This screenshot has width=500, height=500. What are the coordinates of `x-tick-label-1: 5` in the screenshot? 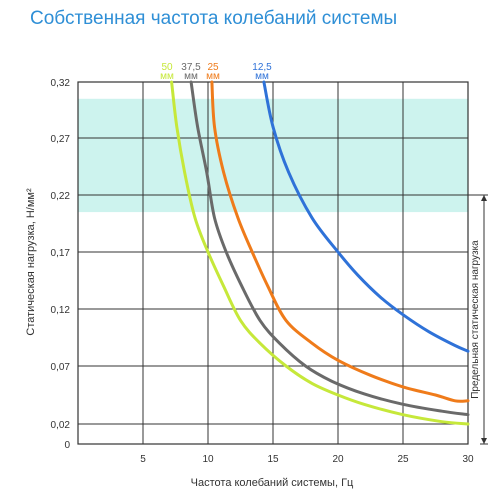 It's located at (143, 459).